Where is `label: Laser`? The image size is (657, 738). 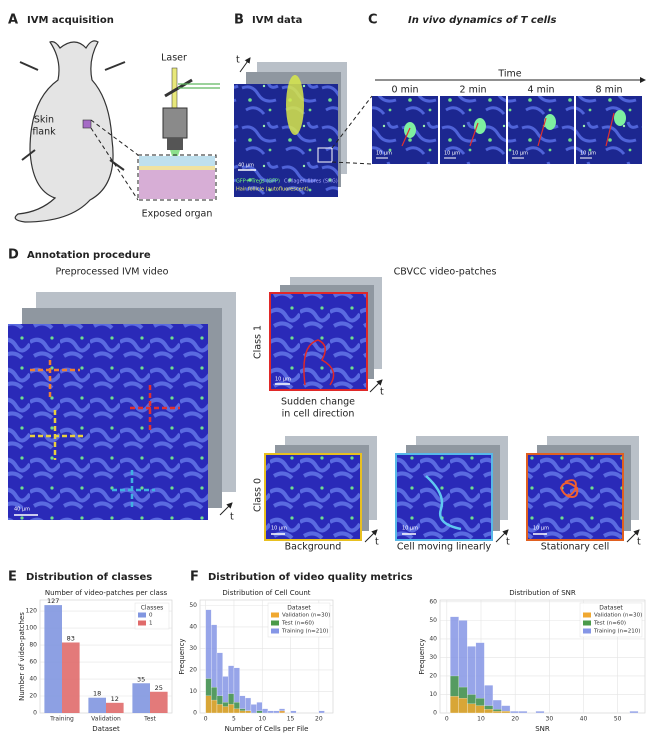 label: Laser is located at coordinates (174, 58).